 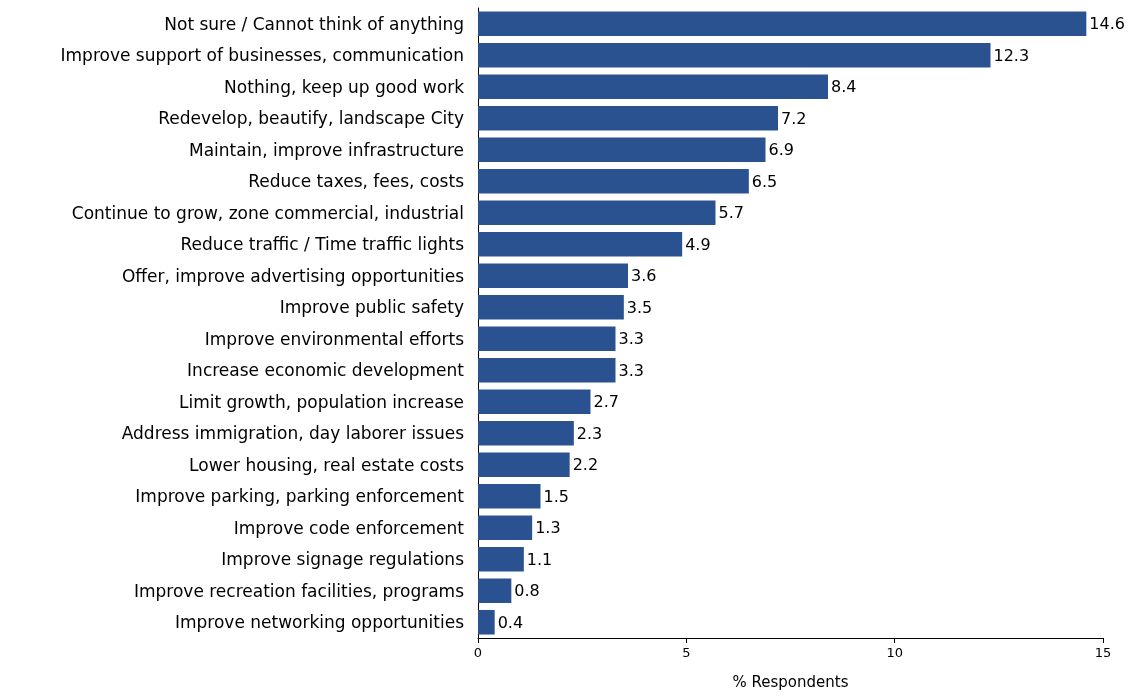 I want to click on y-tick-label: Not sure / Cannot think of anything, so click(x=314, y=23).